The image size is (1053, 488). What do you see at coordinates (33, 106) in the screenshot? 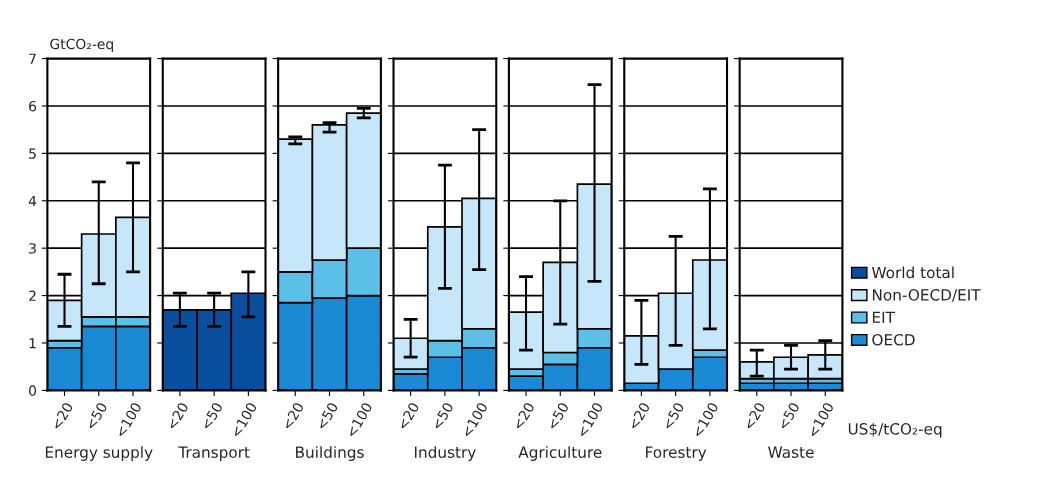
I see `y-tick-label: 6` at bounding box center [33, 106].